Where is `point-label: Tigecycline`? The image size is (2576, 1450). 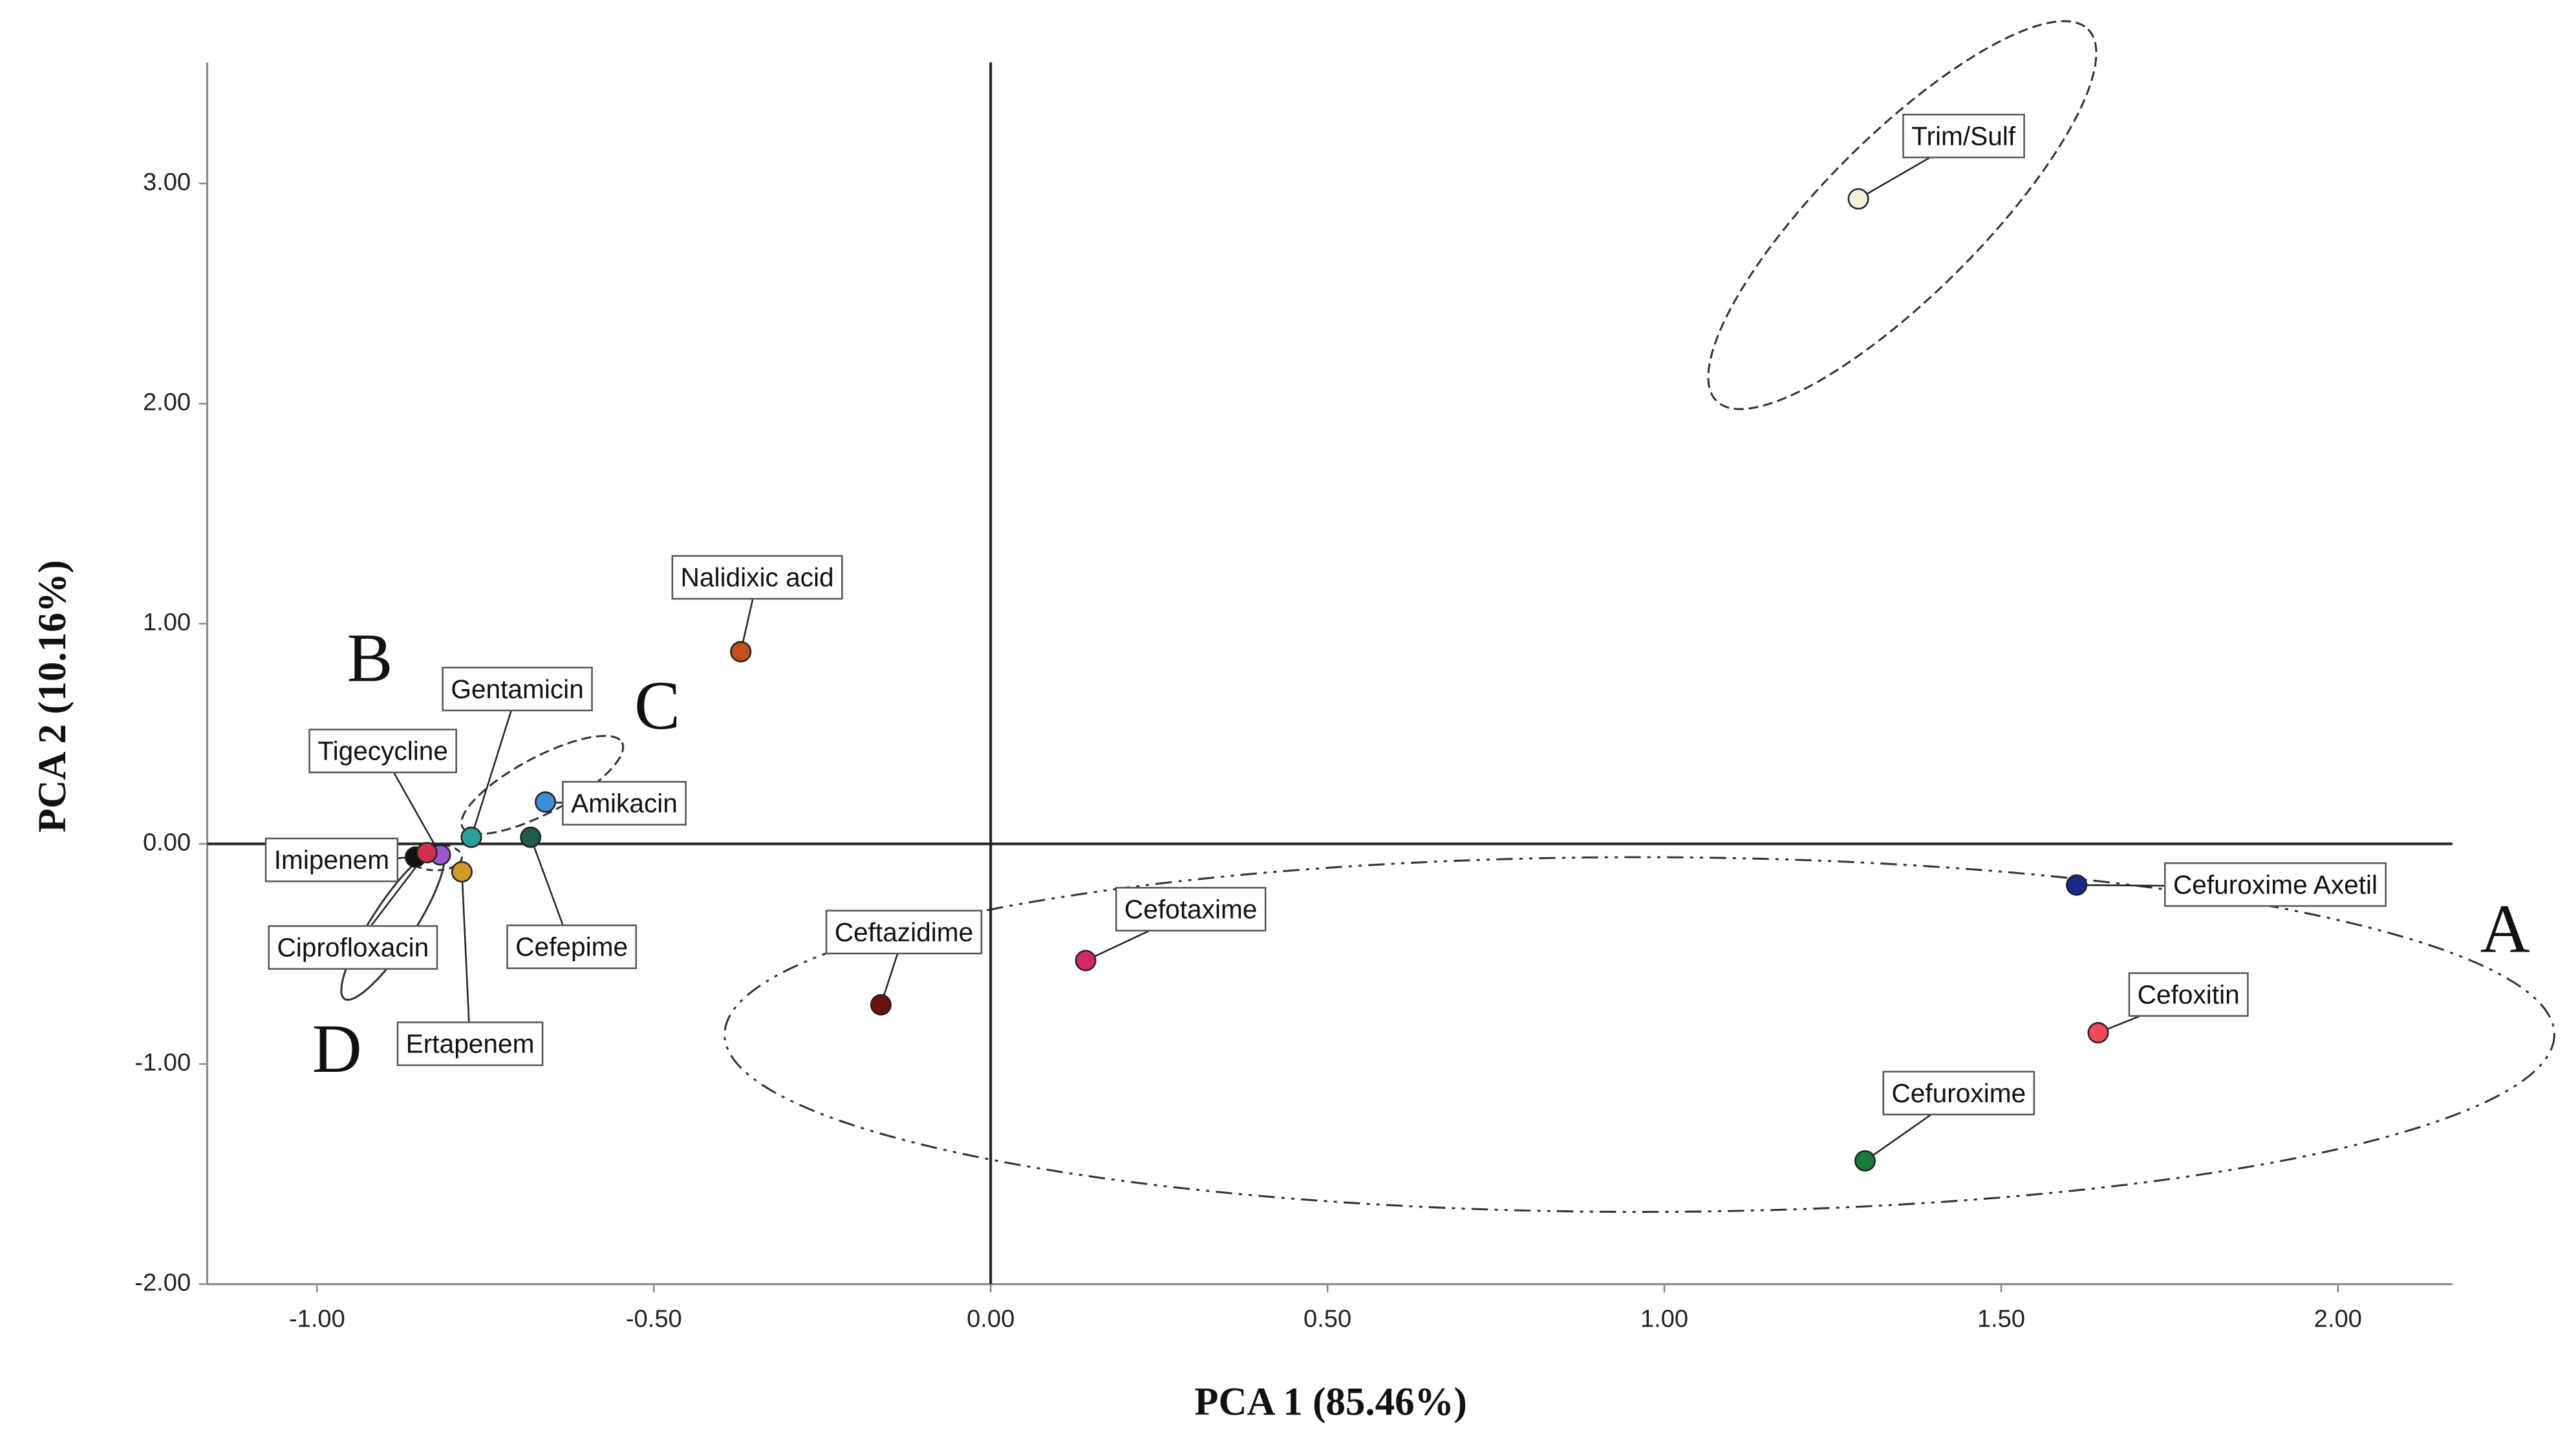 point-label: Tigecycline is located at coordinates (383, 751).